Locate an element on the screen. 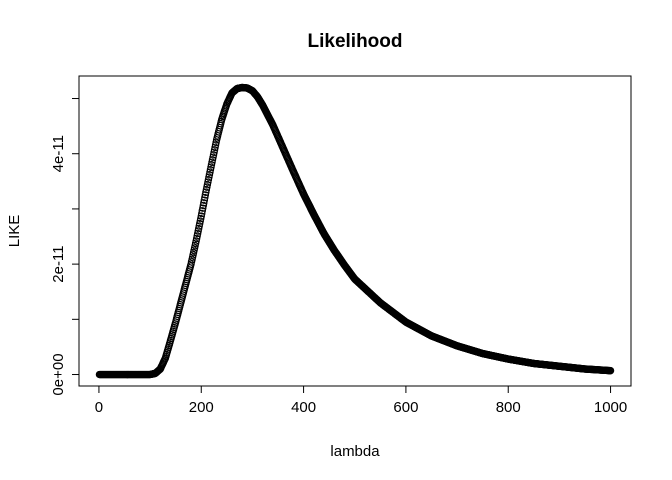 This screenshot has height=480, width=672. y-axis-label: LIKE is located at coordinates (14, 231).